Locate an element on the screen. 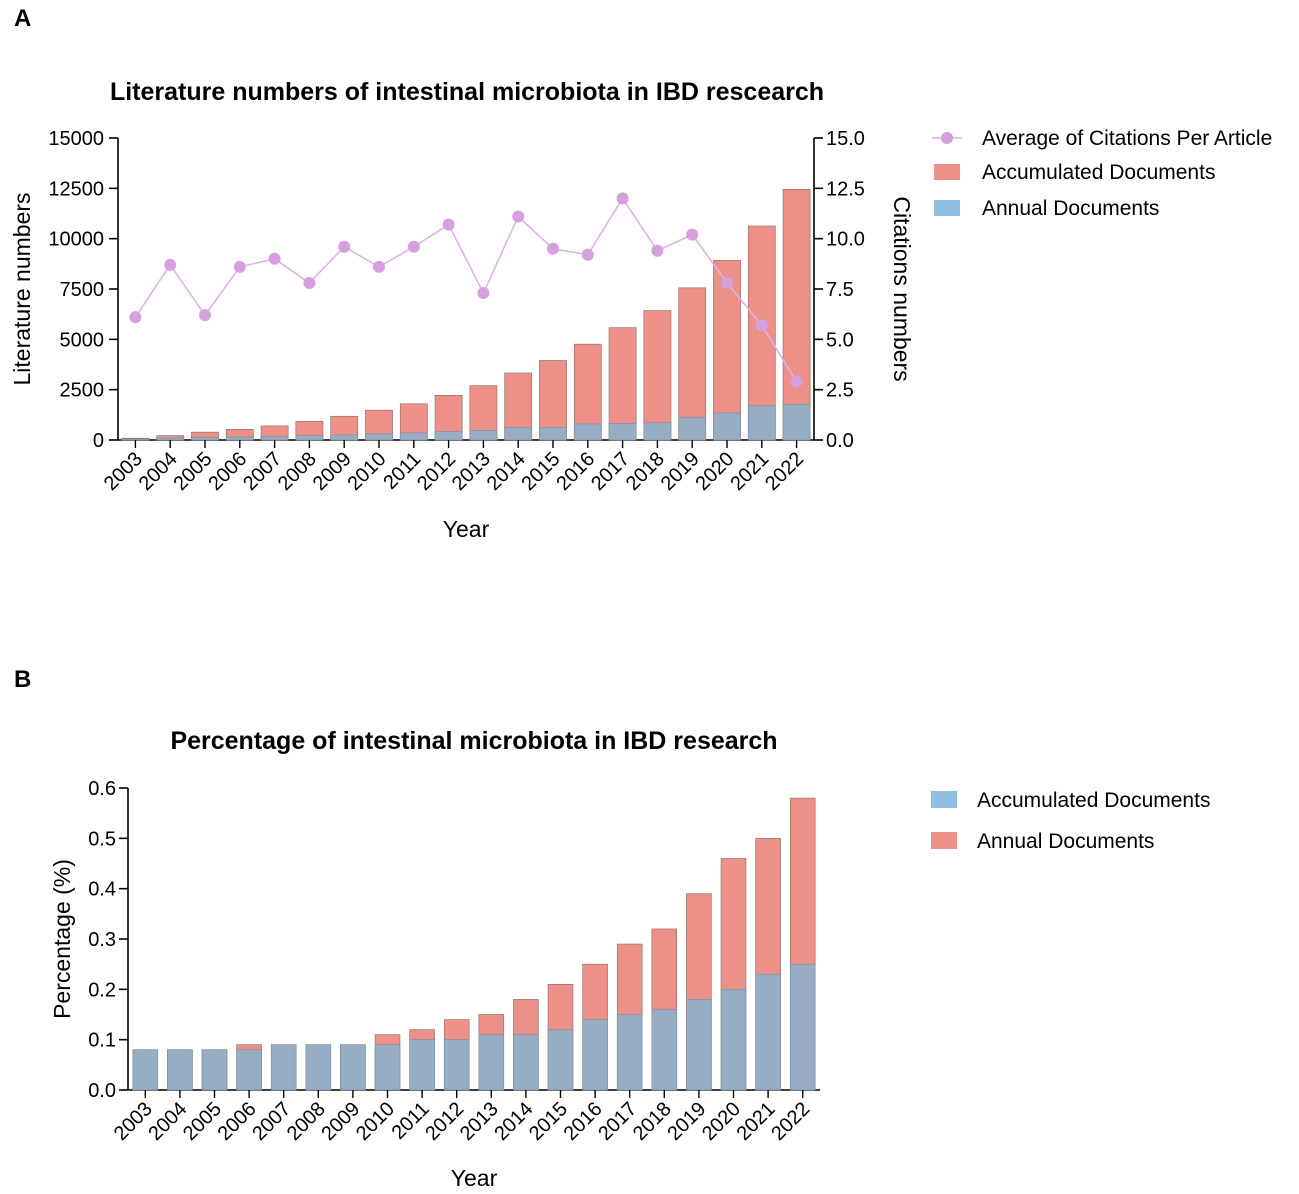 The image size is (1299, 1194). chart-a-y2tick-label: 2.5 is located at coordinates (840, 391).